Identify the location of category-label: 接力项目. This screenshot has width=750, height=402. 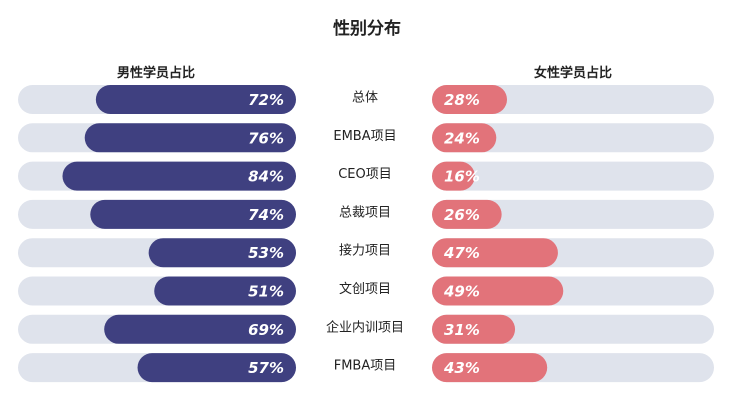
(365, 251).